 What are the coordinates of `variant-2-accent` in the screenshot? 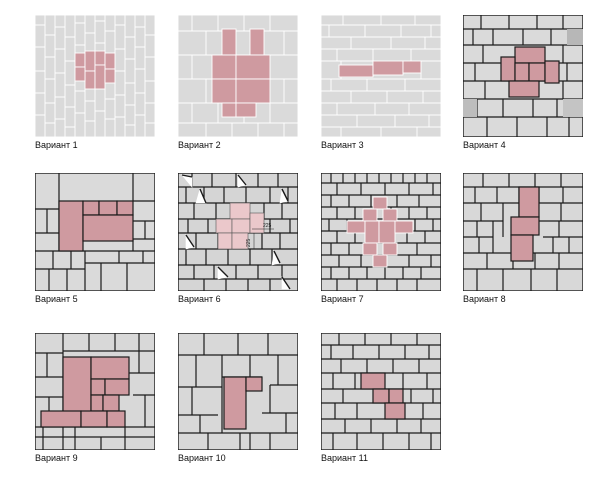 It's located at (241, 73).